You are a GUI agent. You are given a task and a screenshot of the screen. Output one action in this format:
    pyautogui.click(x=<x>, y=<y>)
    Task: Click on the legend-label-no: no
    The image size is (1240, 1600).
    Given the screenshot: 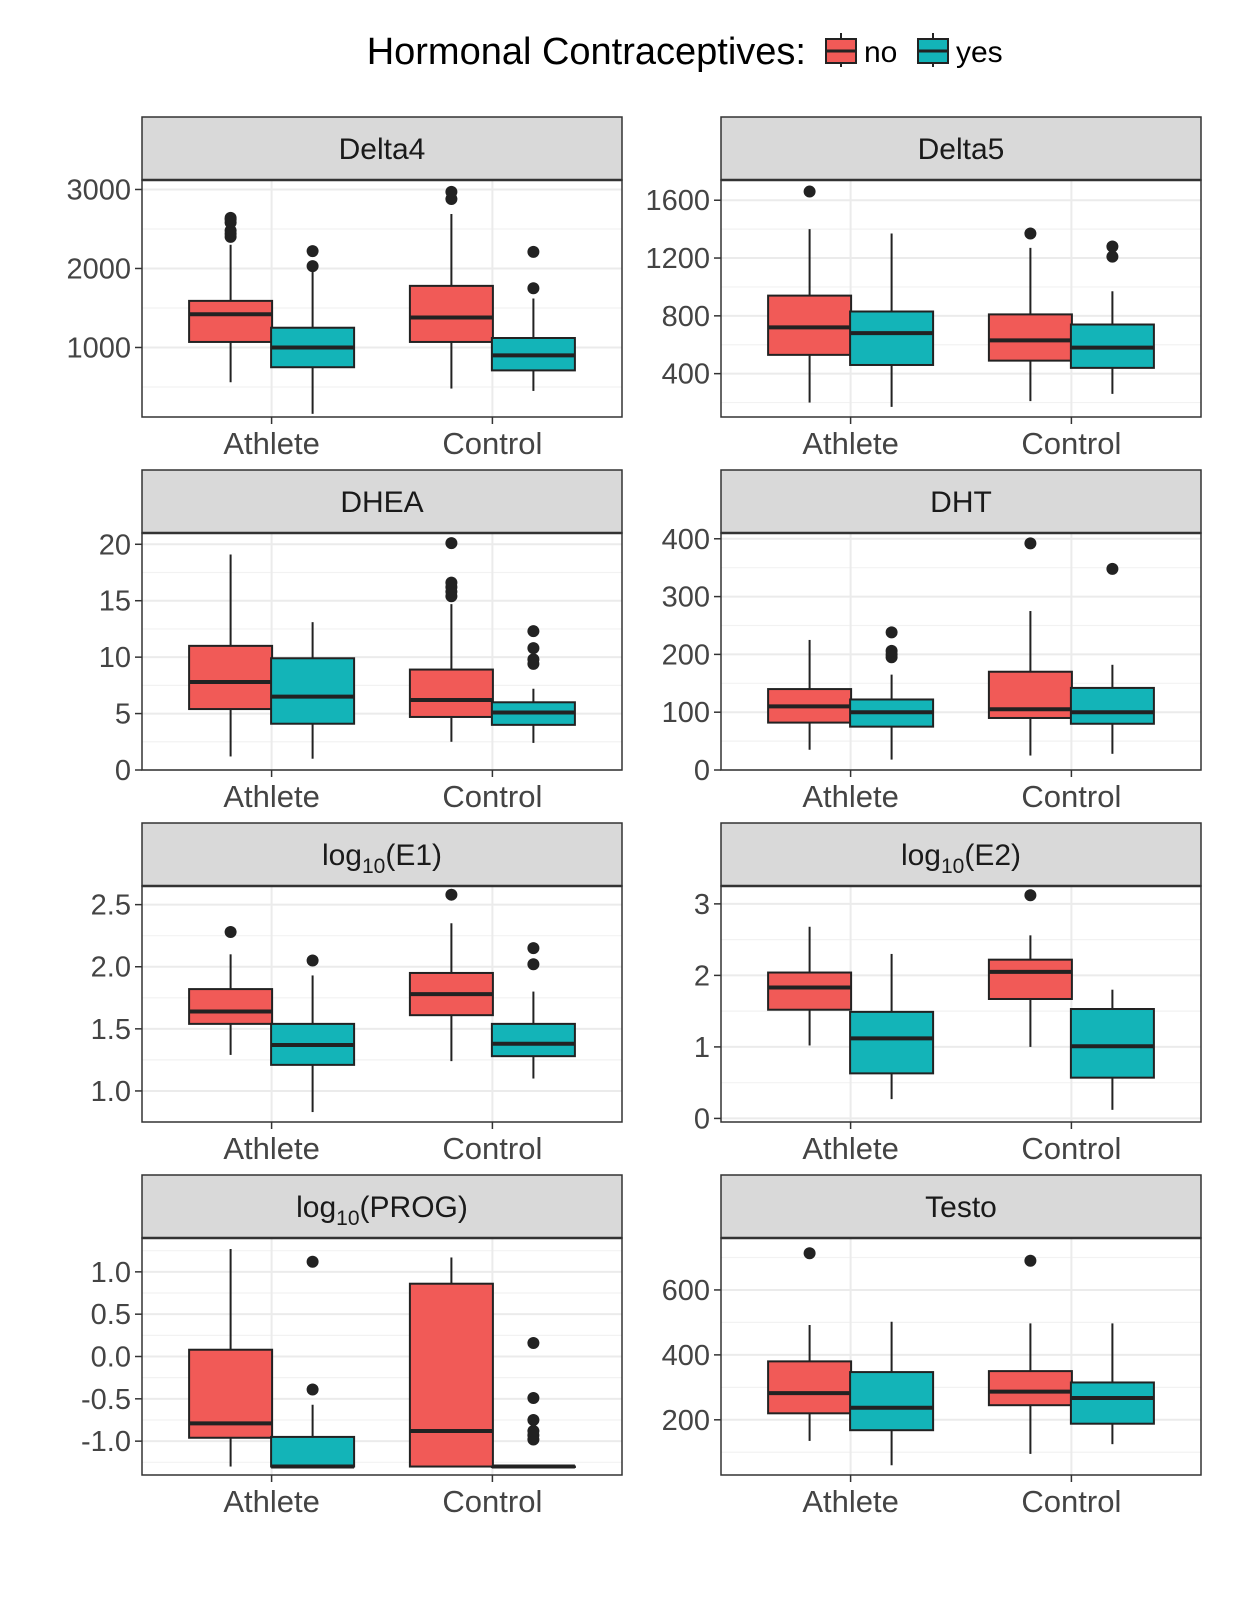 What is the action you would take?
    pyautogui.click(x=880, y=52)
    